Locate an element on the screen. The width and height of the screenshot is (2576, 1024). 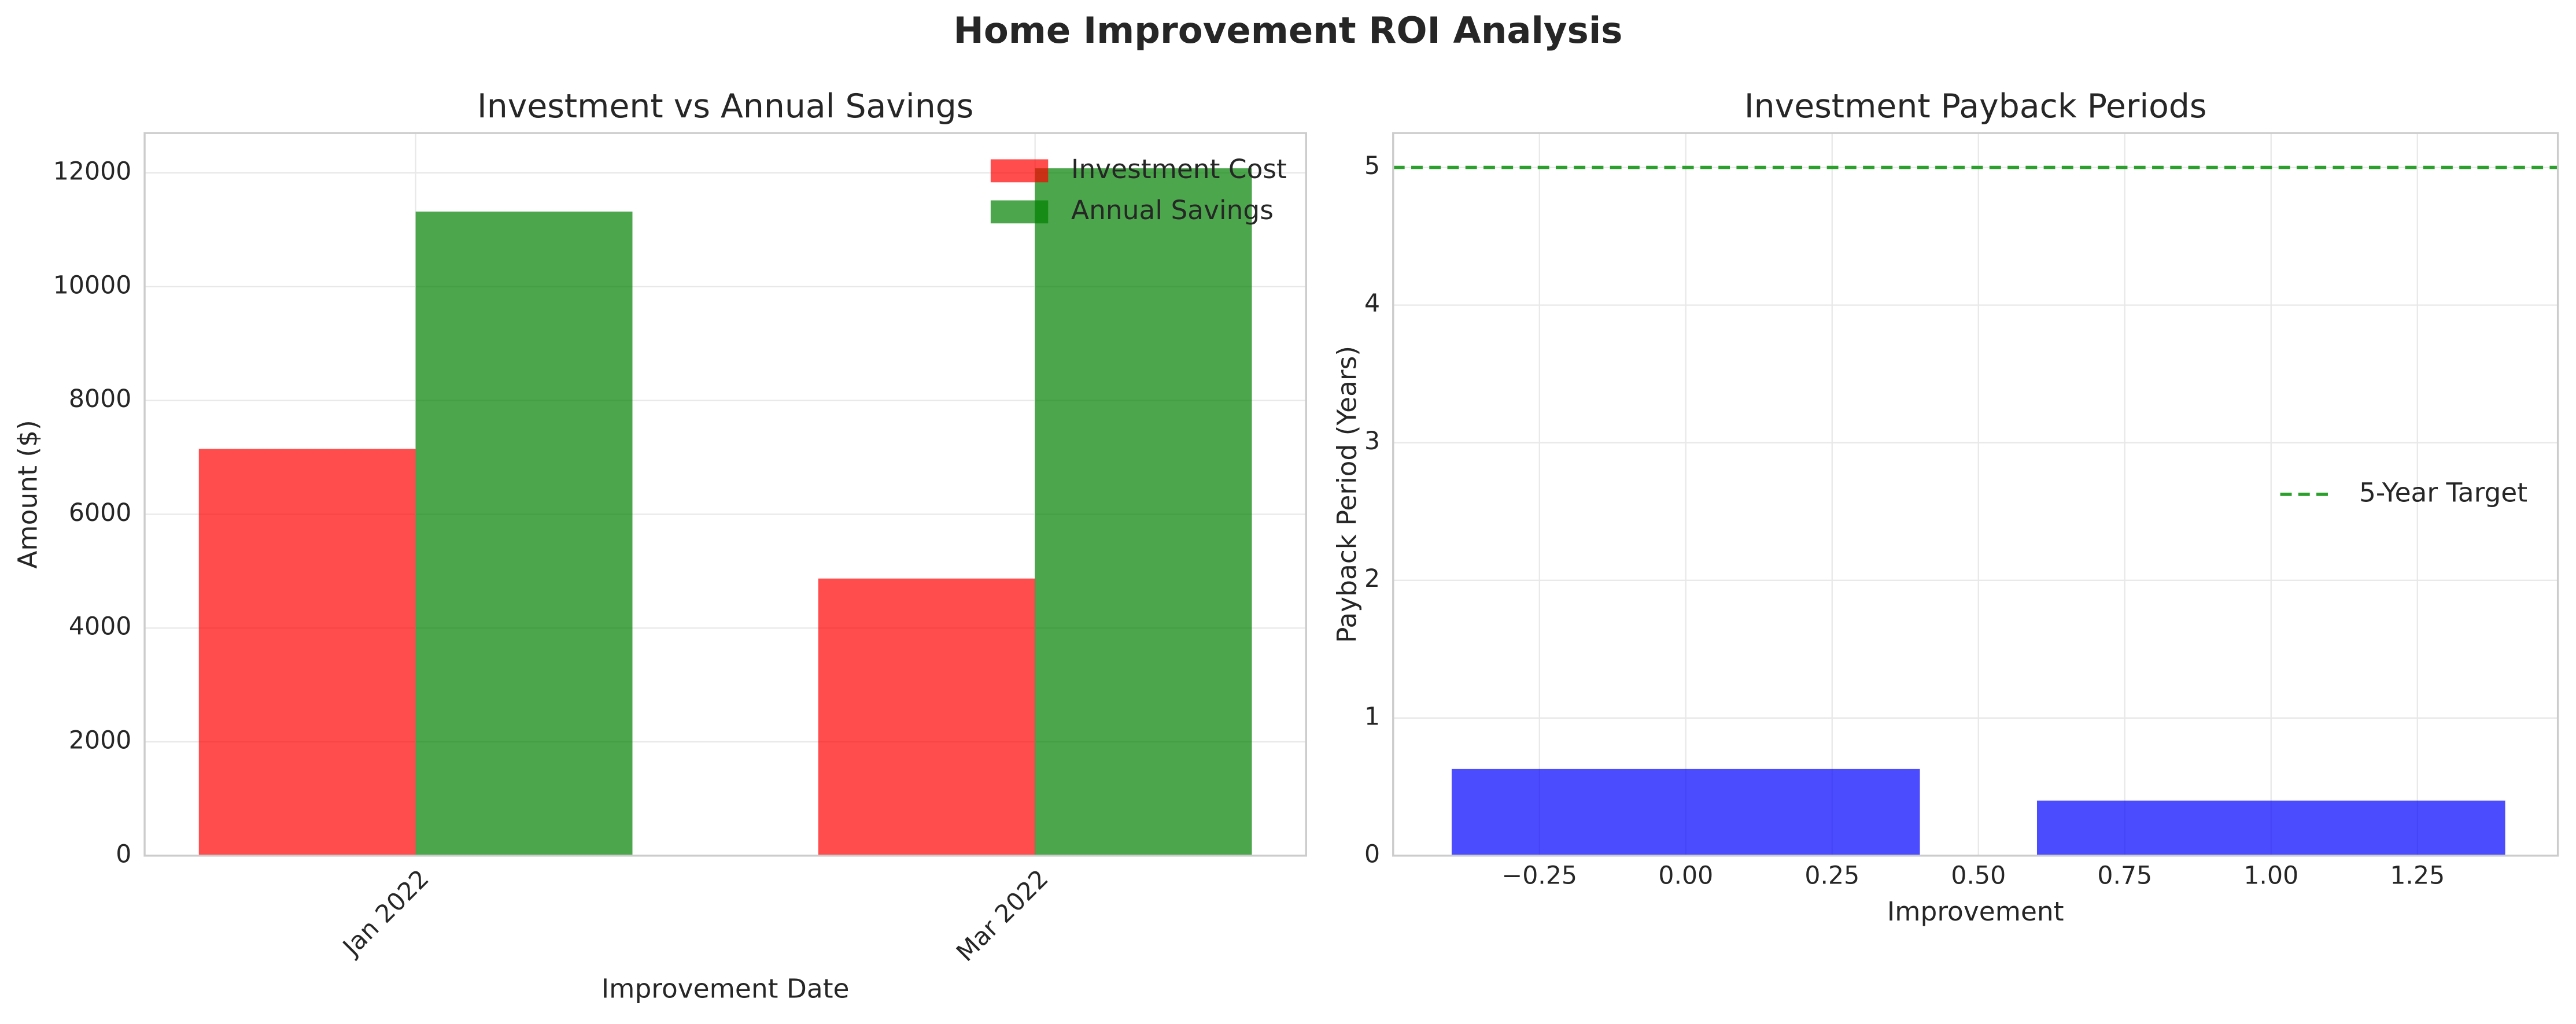
y-tick-label: 6000 is located at coordinates (100, 512).